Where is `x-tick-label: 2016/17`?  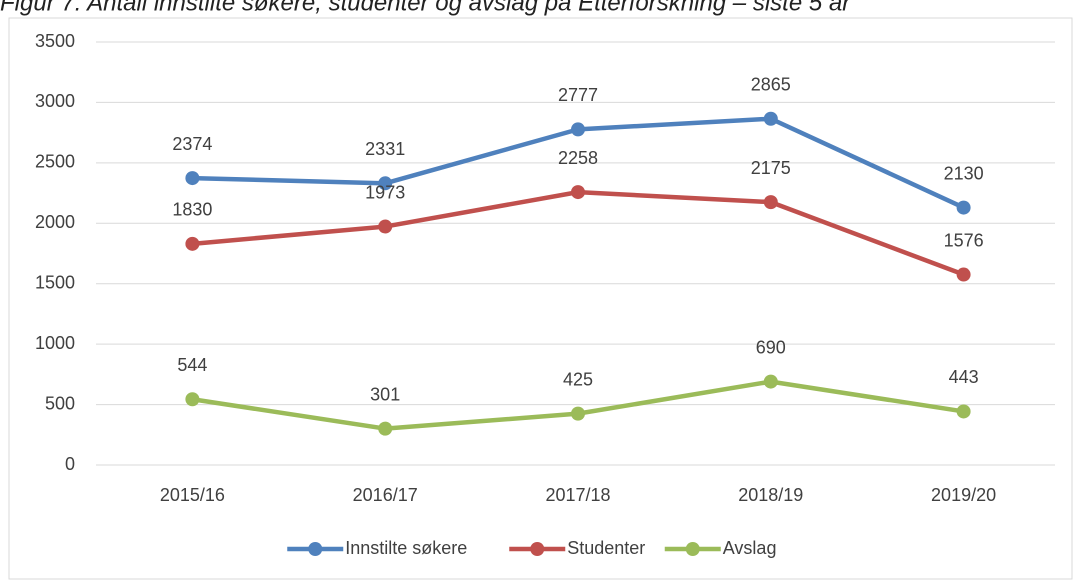
x-tick-label: 2016/17 is located at coordinates (385, 495).